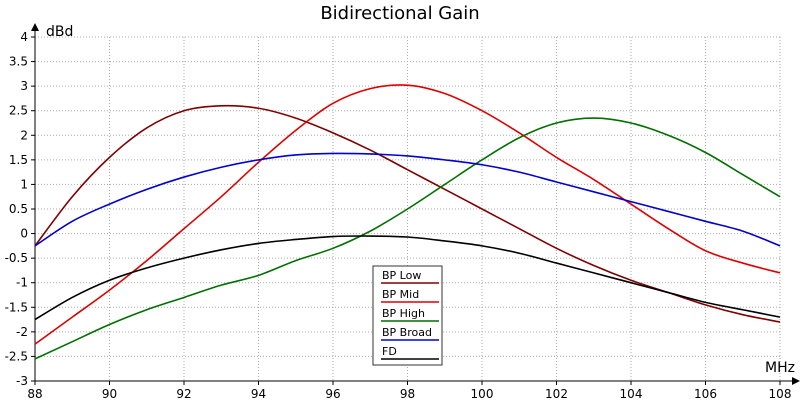 The height and width of the screenshot is (400, 800). Describe the element at coordinates (35, 27) in the screenshot. I see `y-axis-arrow` at that location.